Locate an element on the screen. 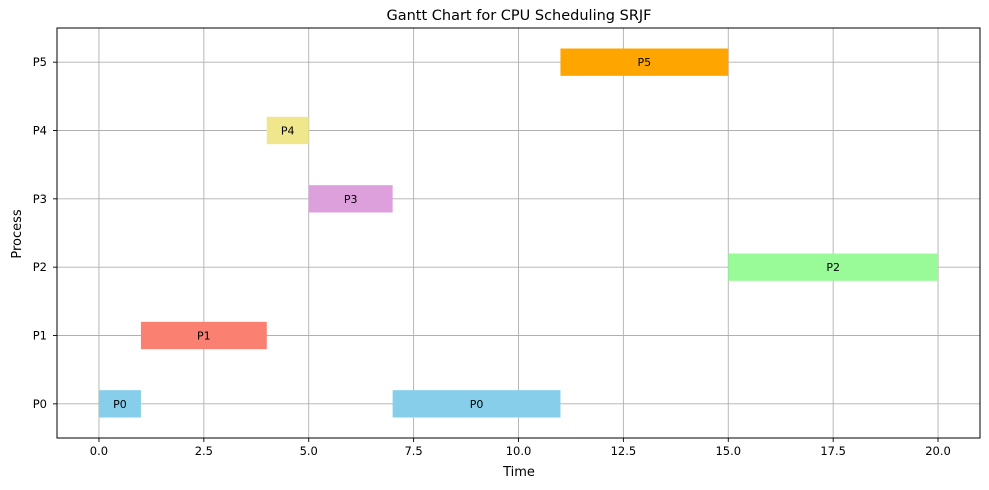  gantt-bar-label: P3 is located at coordinates (351, 199).